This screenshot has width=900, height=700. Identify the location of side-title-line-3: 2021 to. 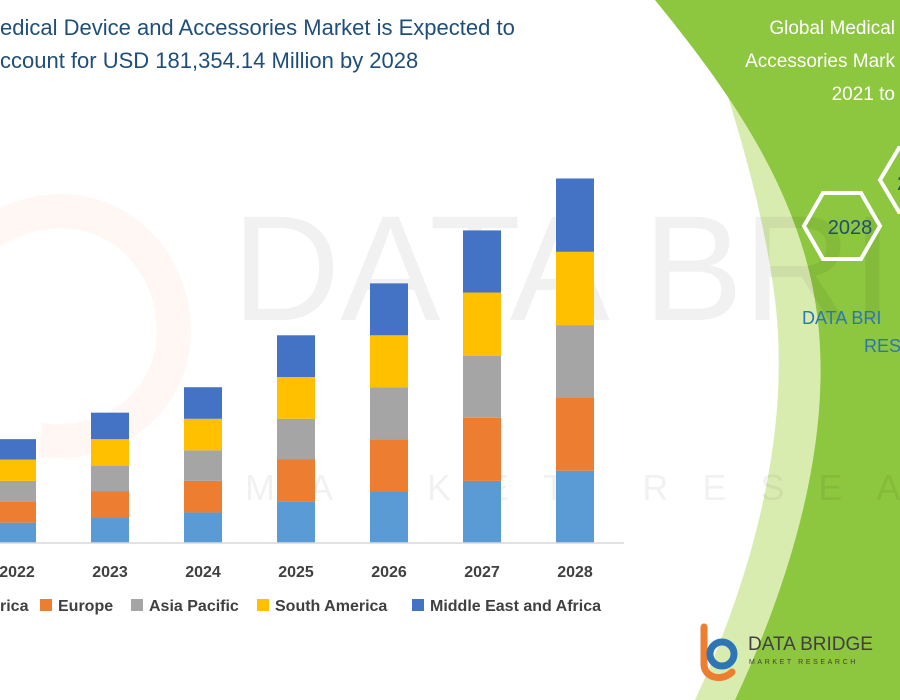
(863, 94).